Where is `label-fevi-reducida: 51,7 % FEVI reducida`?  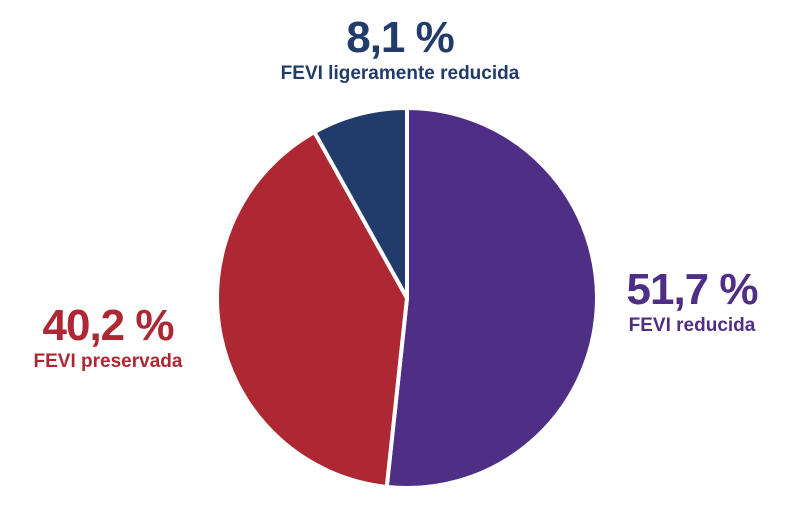 label-fevi-reducida: 51,7 % FEVI reducida is located at coordinates (692, 302).